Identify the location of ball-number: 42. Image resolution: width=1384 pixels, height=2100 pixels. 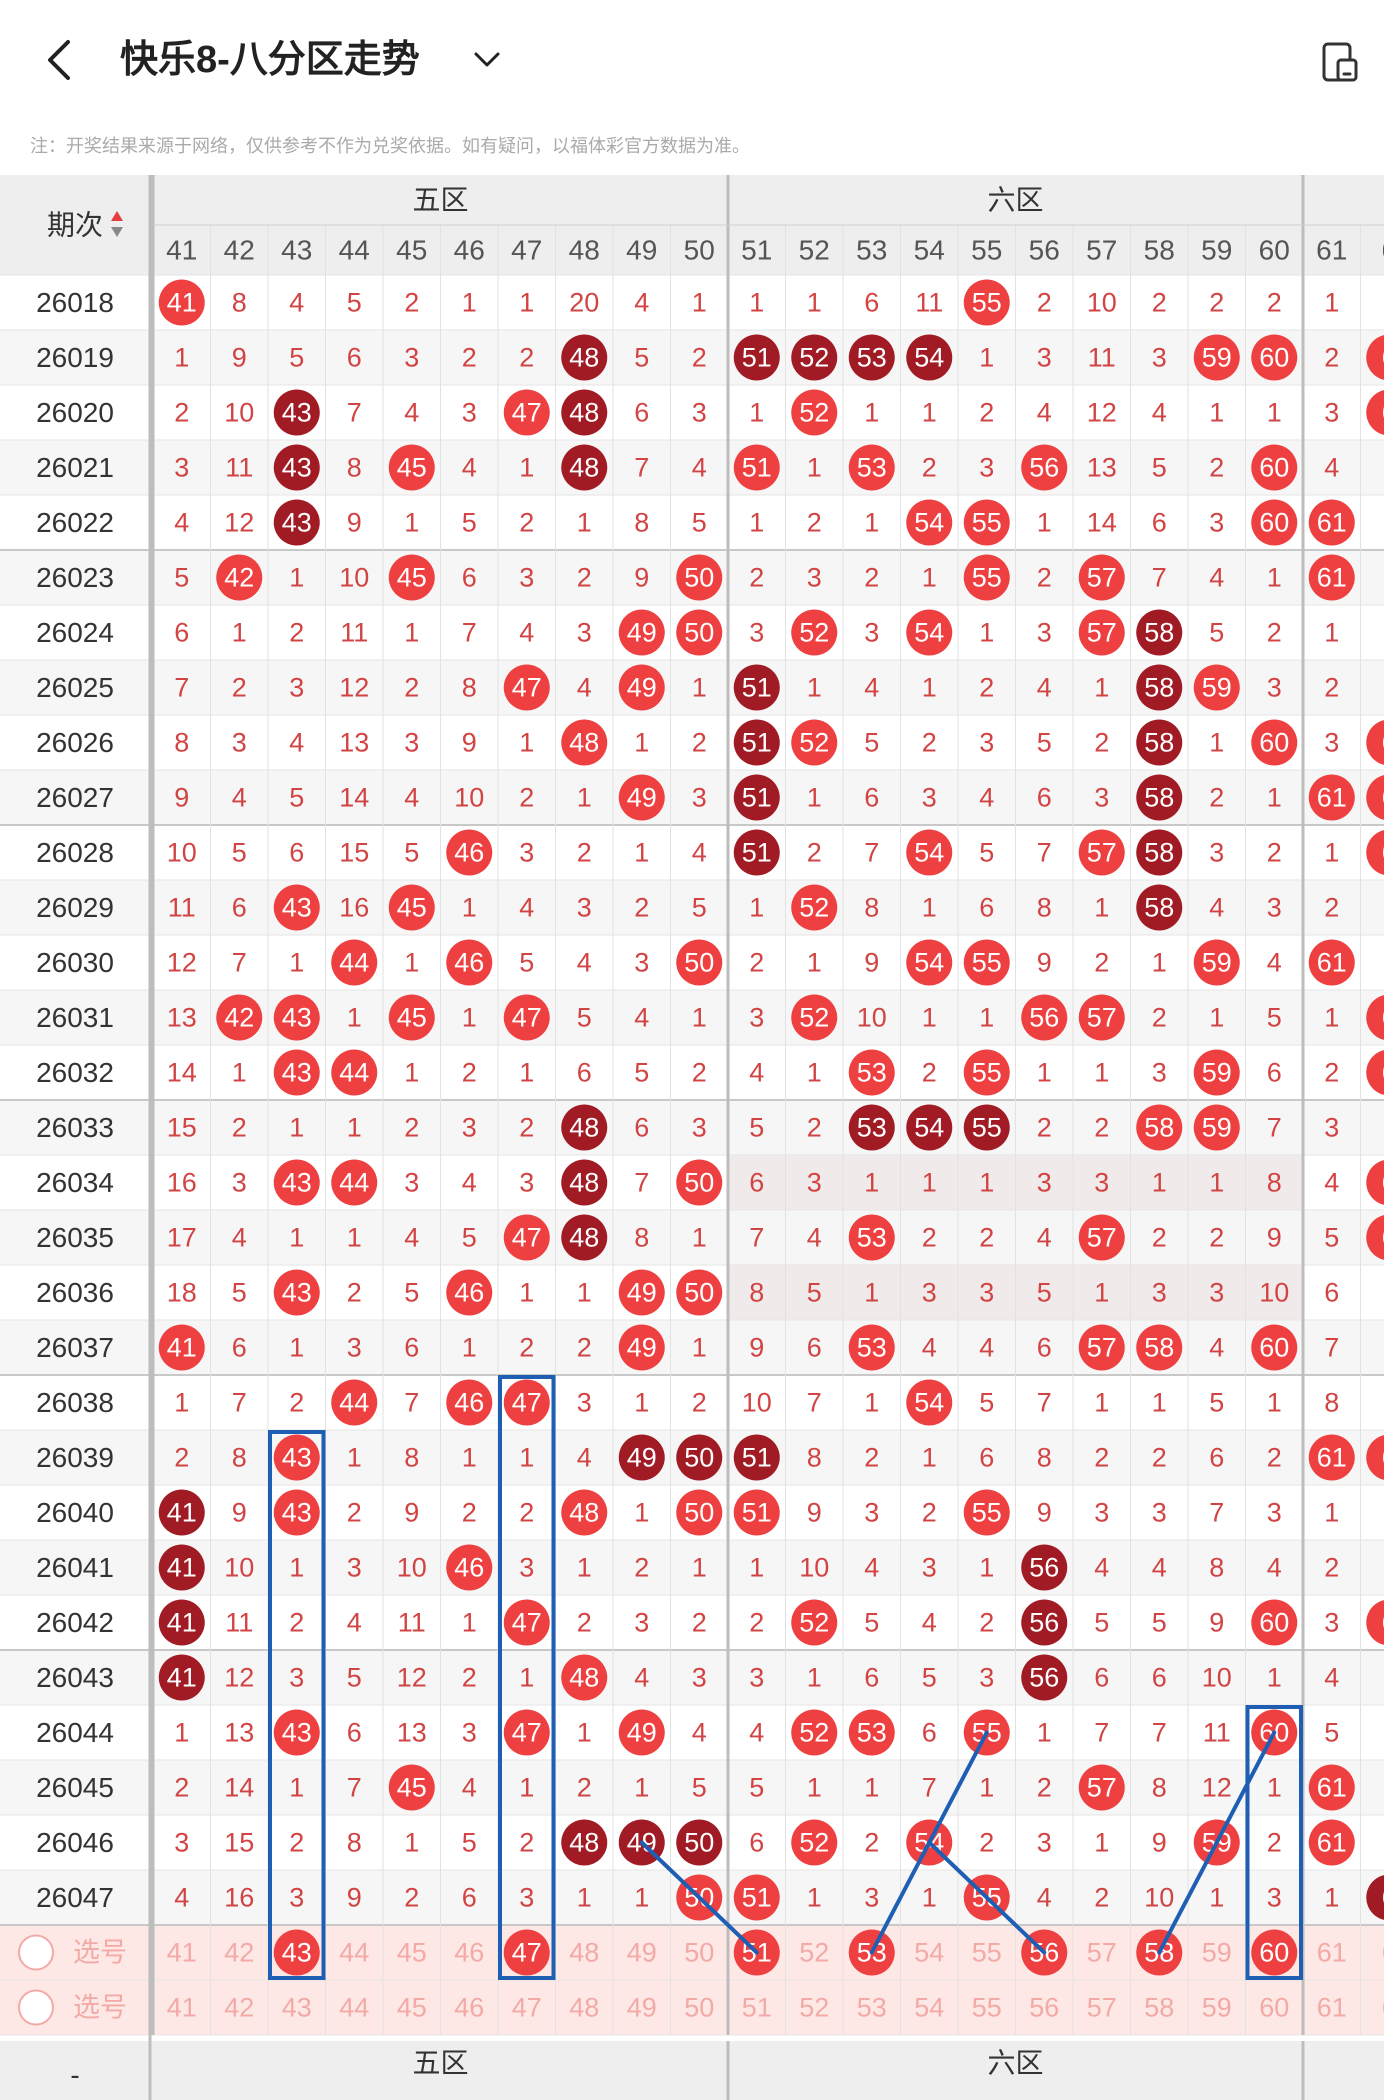
(239, 578).